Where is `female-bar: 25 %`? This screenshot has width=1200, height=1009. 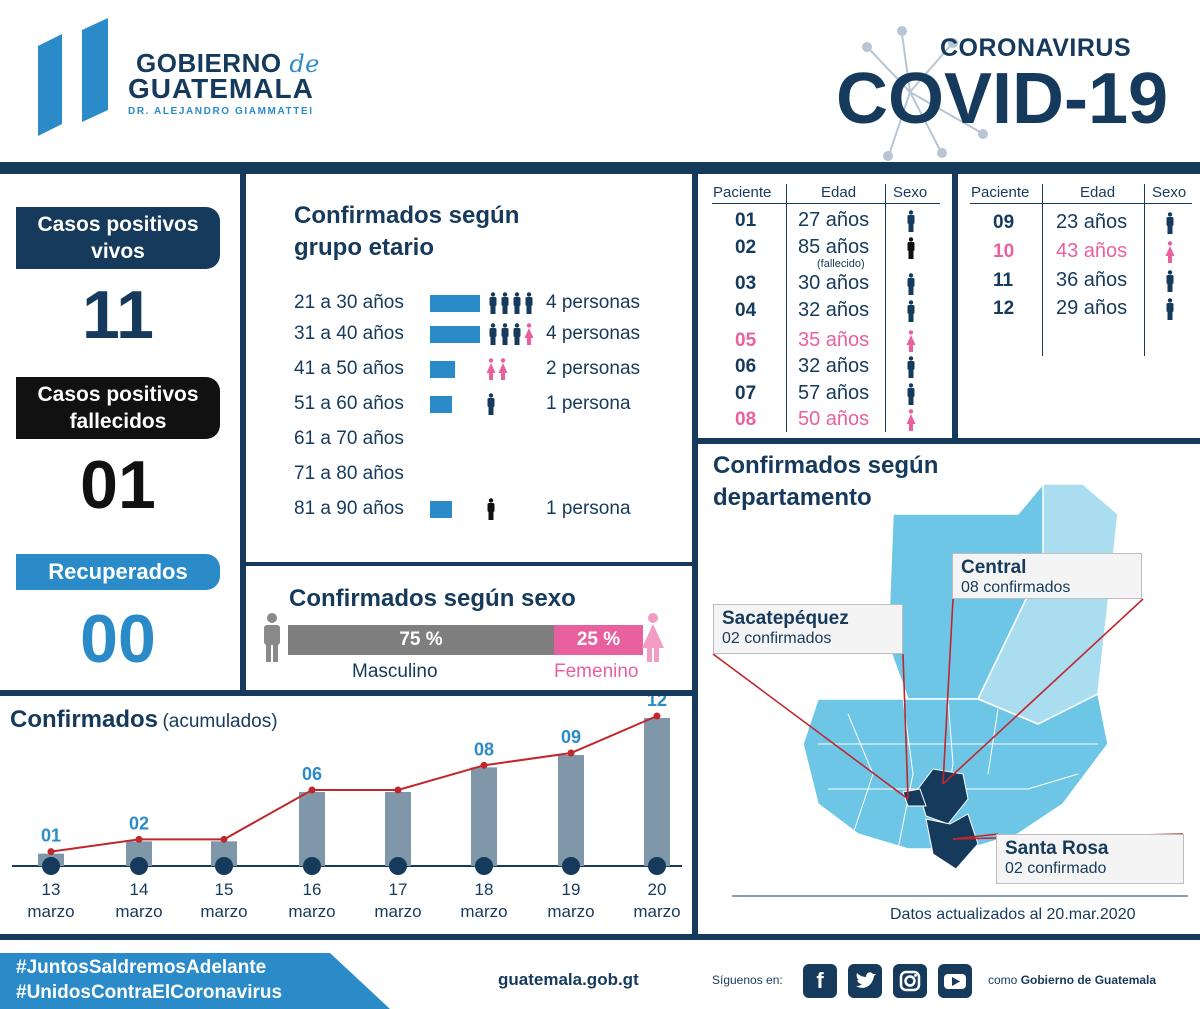 female-bar: 25 % is located at coordinates (598, 640).